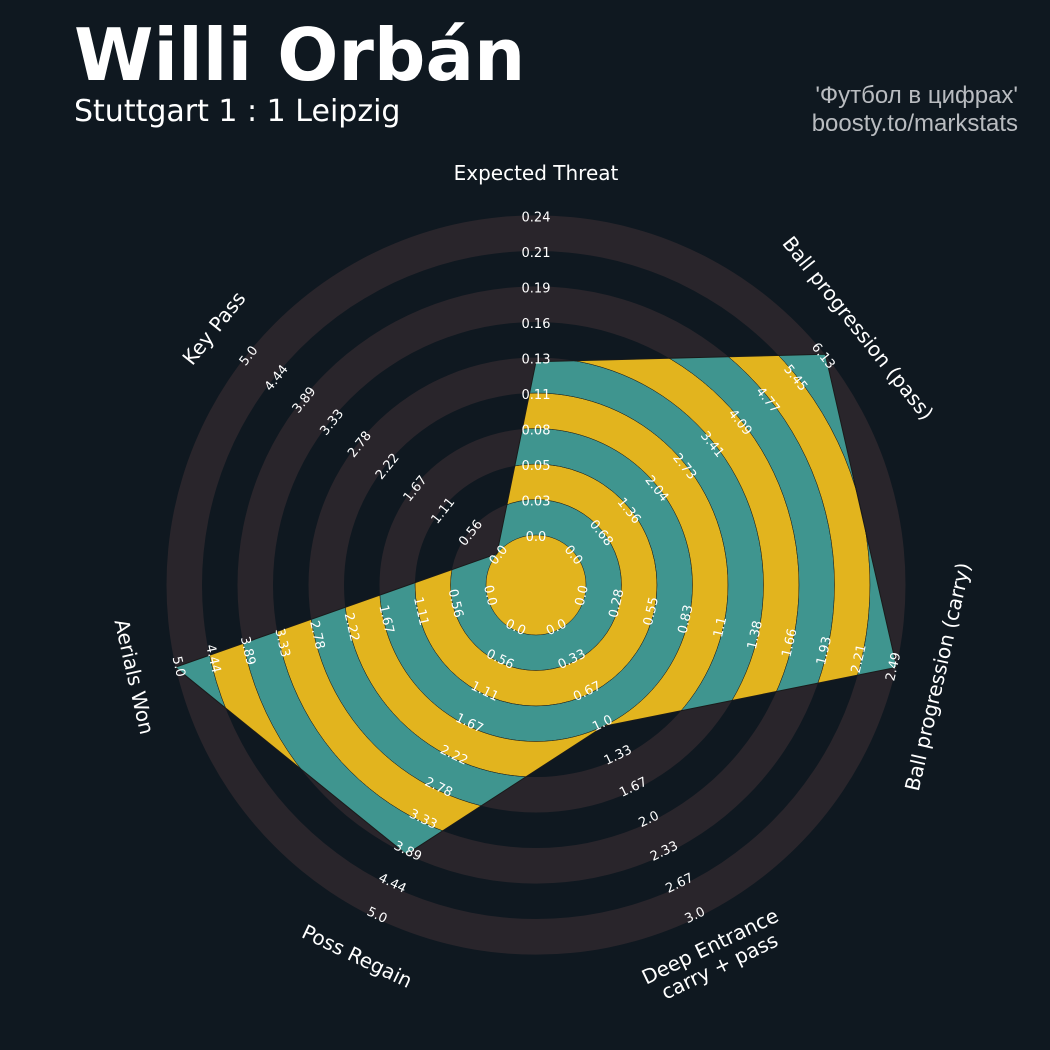  What do you see at coordinates (536, 585) in the screenshot?
I see `polygon-core` at bounding box center [536, 585].